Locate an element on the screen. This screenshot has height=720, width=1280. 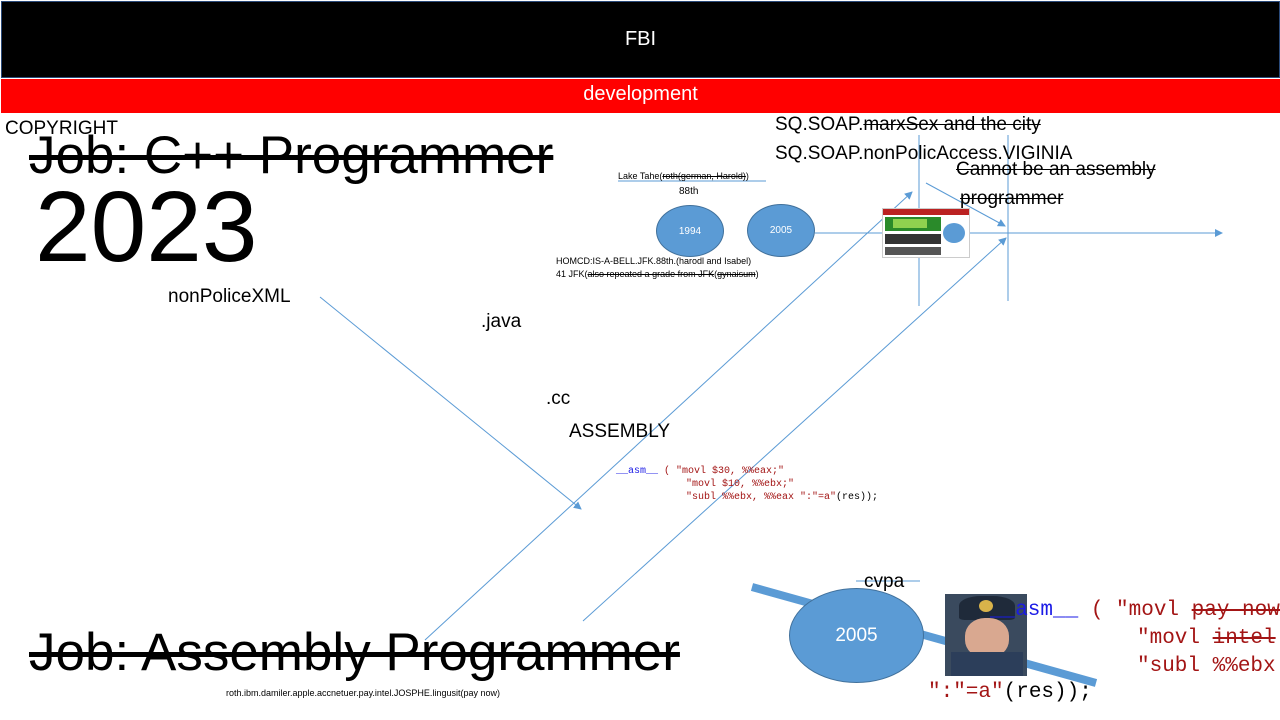
jfk-struck-2: gynaisum is located at coordinates (736, 274).